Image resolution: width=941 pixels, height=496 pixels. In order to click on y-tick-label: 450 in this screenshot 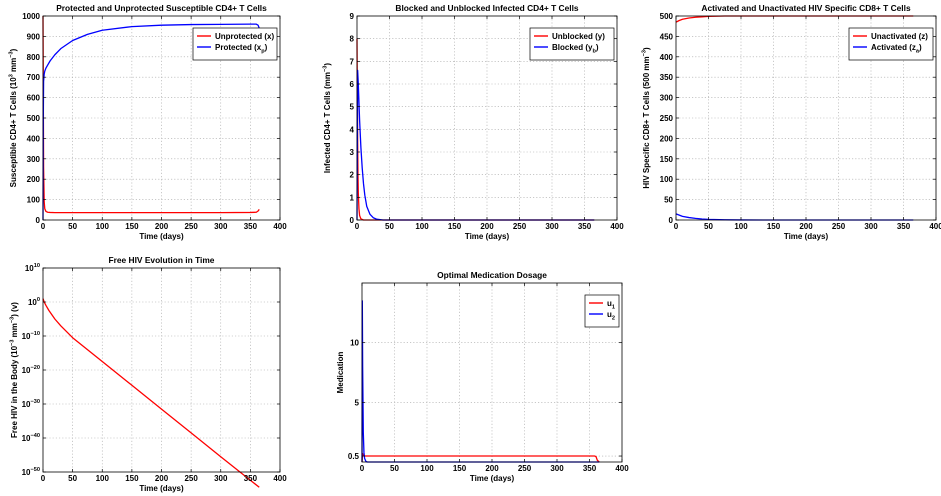, I will do `click(667, 36)`.